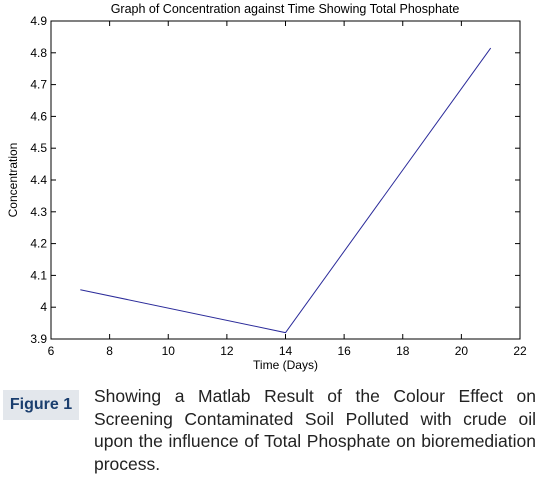  What do you see at coordinates (13, 180) in the screenshot?
I see `y-axis-label: Concentration` at bounding box center [13, 180].